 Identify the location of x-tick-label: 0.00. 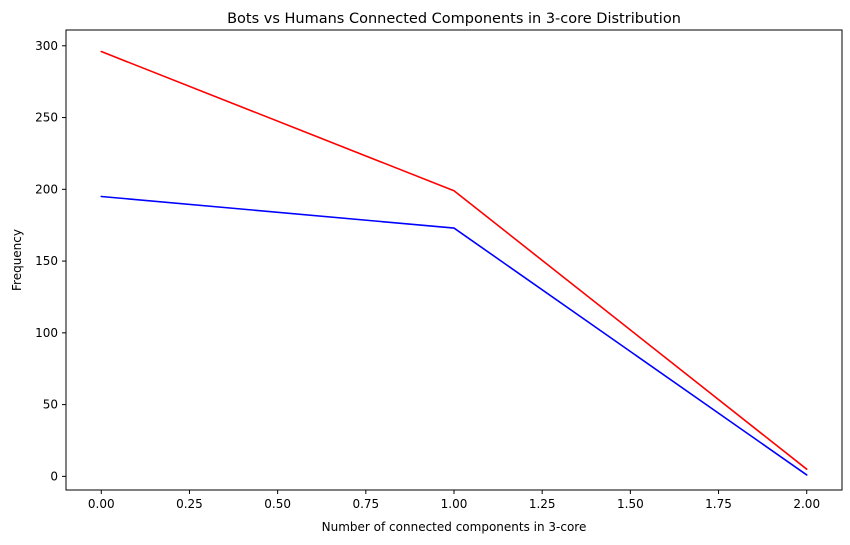
(101, 504).